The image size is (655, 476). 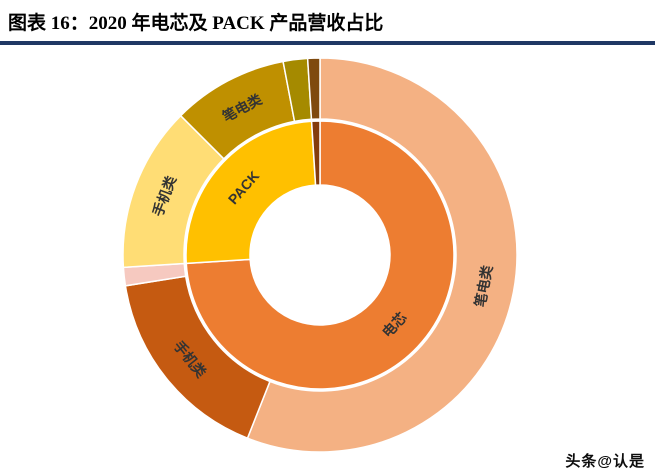 I want to click on segment-label-笔电类: 笔电类, so click(x=484, y=285).